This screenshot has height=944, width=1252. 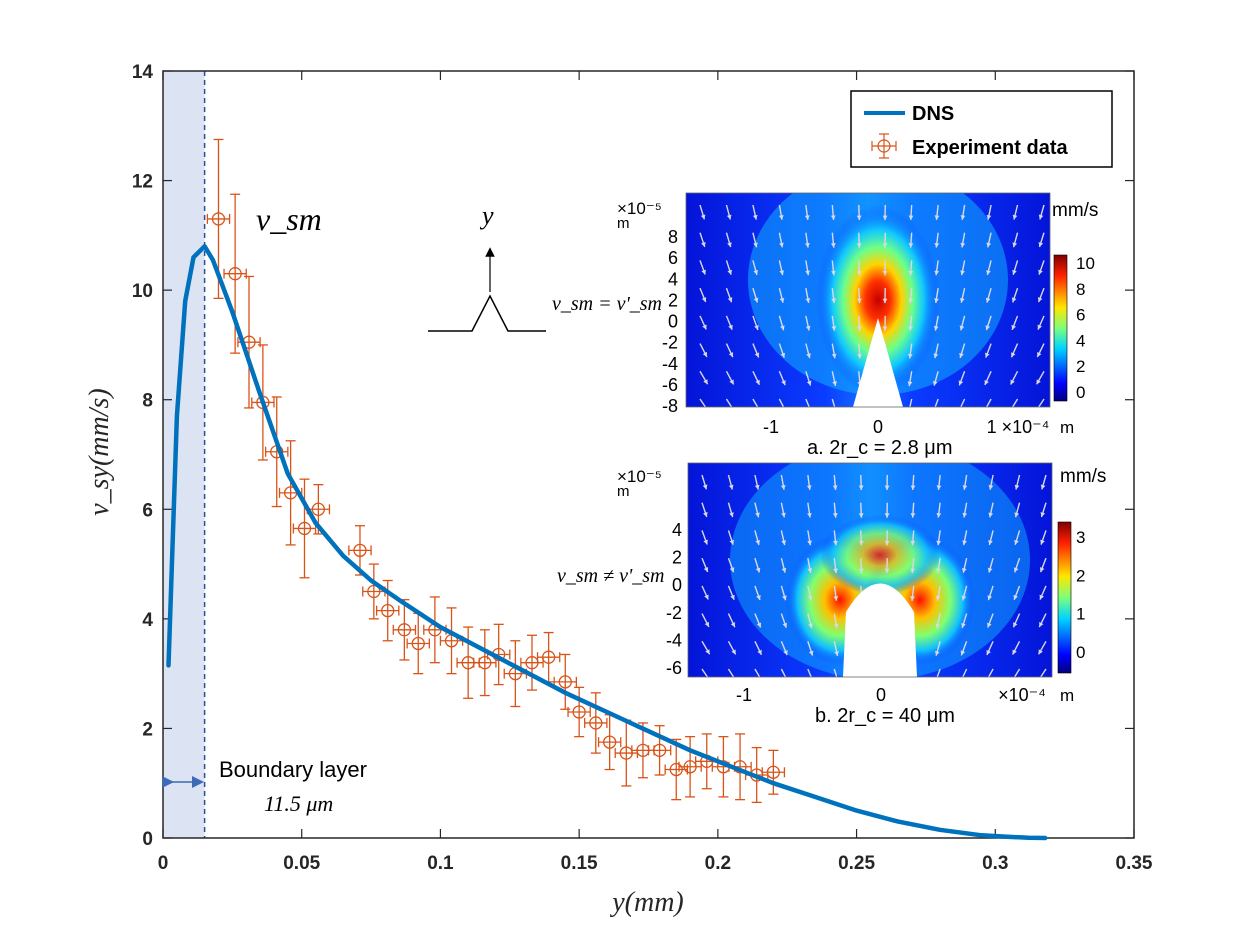 I want to click on x-tick-label: 0, so click(x=163, y=863).